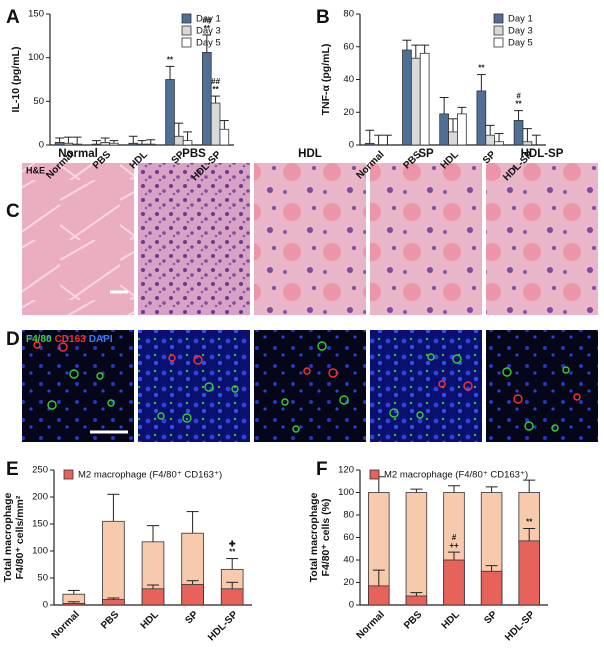 The width and height of the screenshot is (604, 652). What do you see at coordinates (314, 538) in the screenshot?
I see `y-axis-label: Total macrophage` at bounding box center [314, 538].